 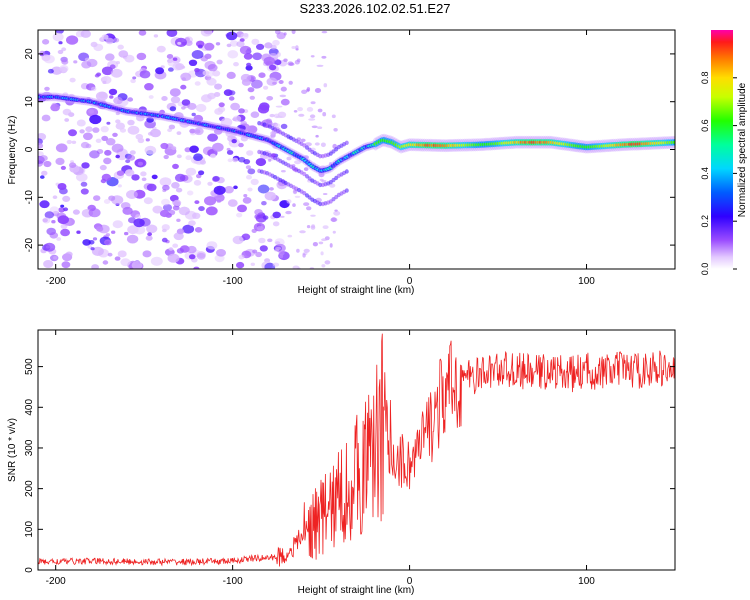 I want to click on spectrogram-x-label: Height of straight line (km), so click(x=356, y=290).